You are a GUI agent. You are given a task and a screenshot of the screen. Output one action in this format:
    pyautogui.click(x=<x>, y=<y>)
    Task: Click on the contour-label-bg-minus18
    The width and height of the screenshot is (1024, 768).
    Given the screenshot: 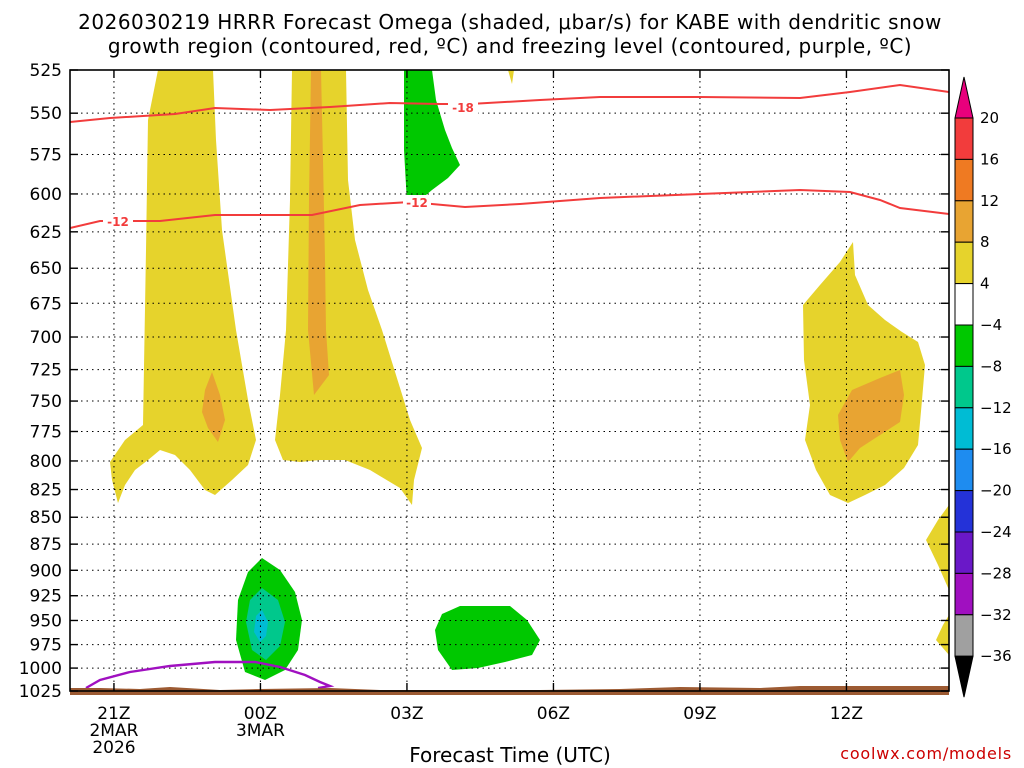 What is the action you would take?
    pyautogui.click(x=463, y=107)
    